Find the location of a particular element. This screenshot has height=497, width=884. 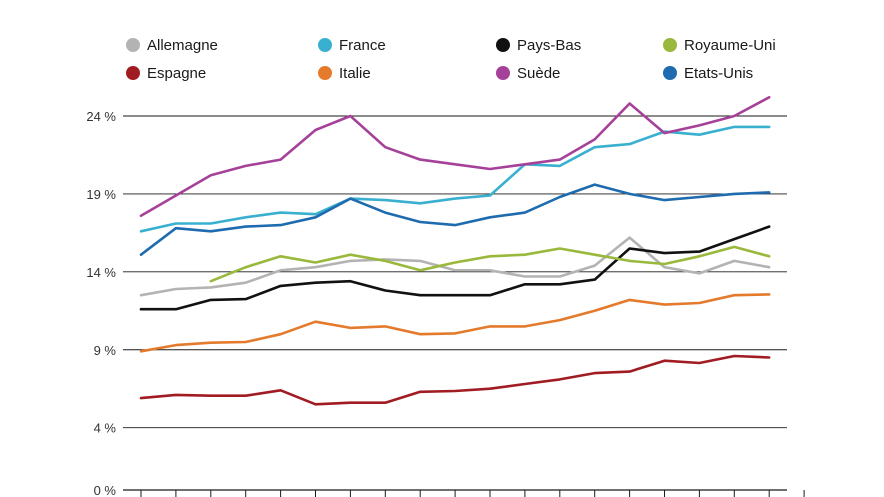

y-tick-label: 9 % is located at coordinates (105, 350).